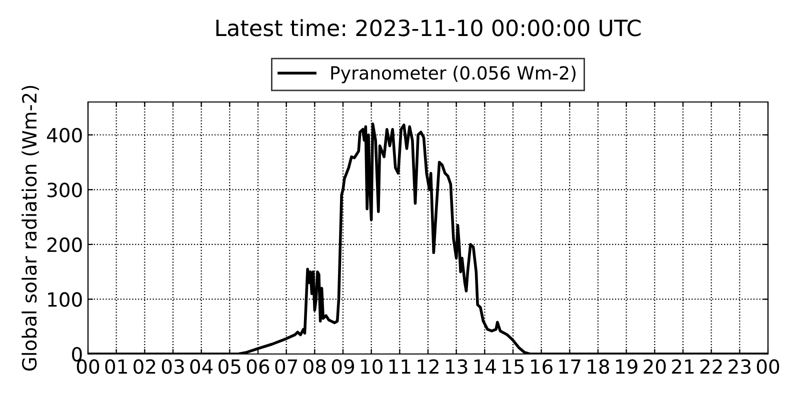 The width and height of the screenshot is (800, 400). Describe the element at coordinates (64, 244) in the screenshot. I see `y-tick-label: 200` at that location.